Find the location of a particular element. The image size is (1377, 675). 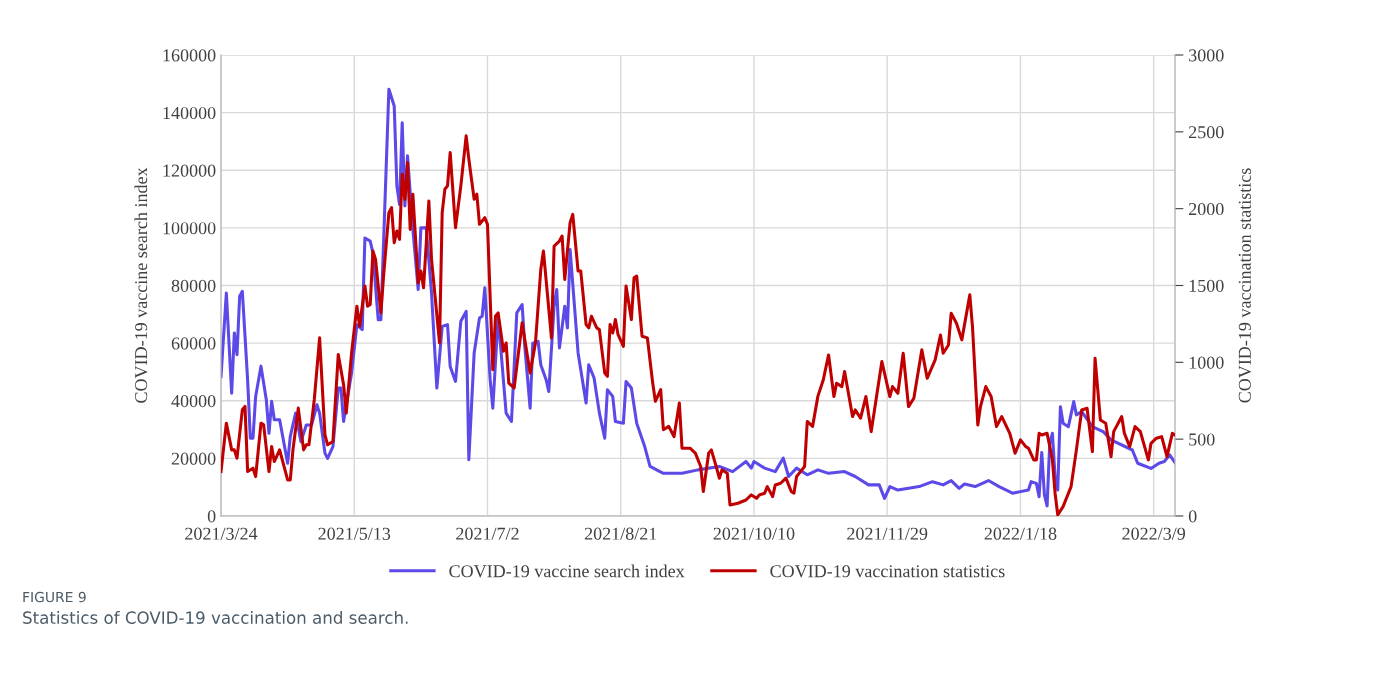

x-tick-label: 2021/8/21 is located at coordinates (620, 533).